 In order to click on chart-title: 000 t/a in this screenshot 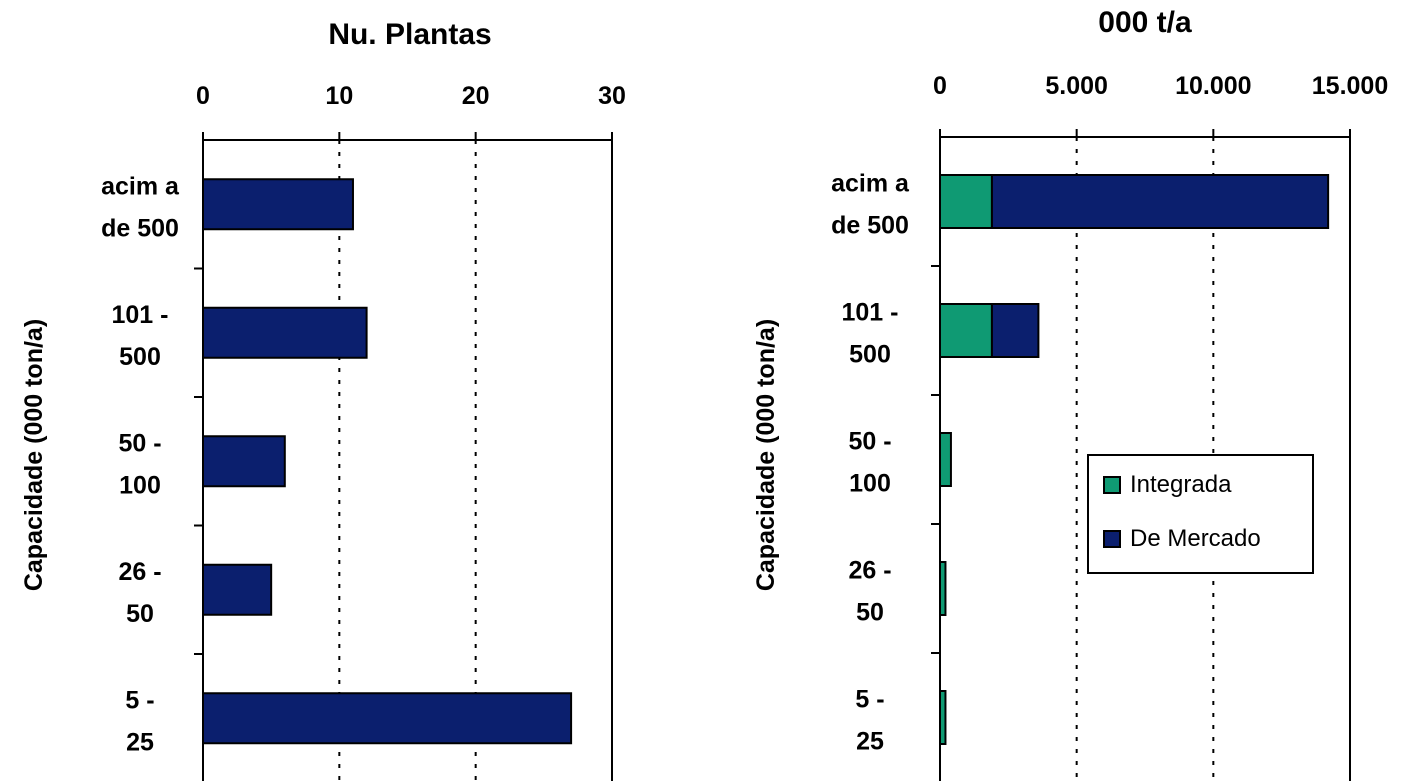, I will do `click(1145, 22)`.